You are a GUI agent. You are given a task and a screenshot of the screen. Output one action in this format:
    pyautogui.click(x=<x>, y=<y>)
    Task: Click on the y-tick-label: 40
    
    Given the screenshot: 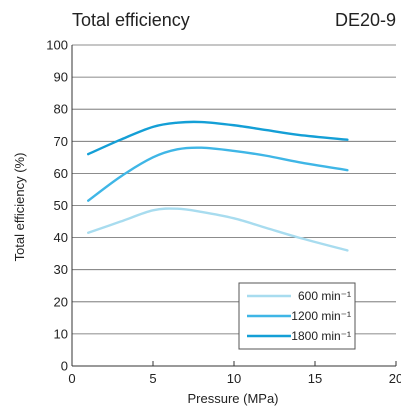 What is the action you would take?
    pyautogui.click(x=61, y=237)
    